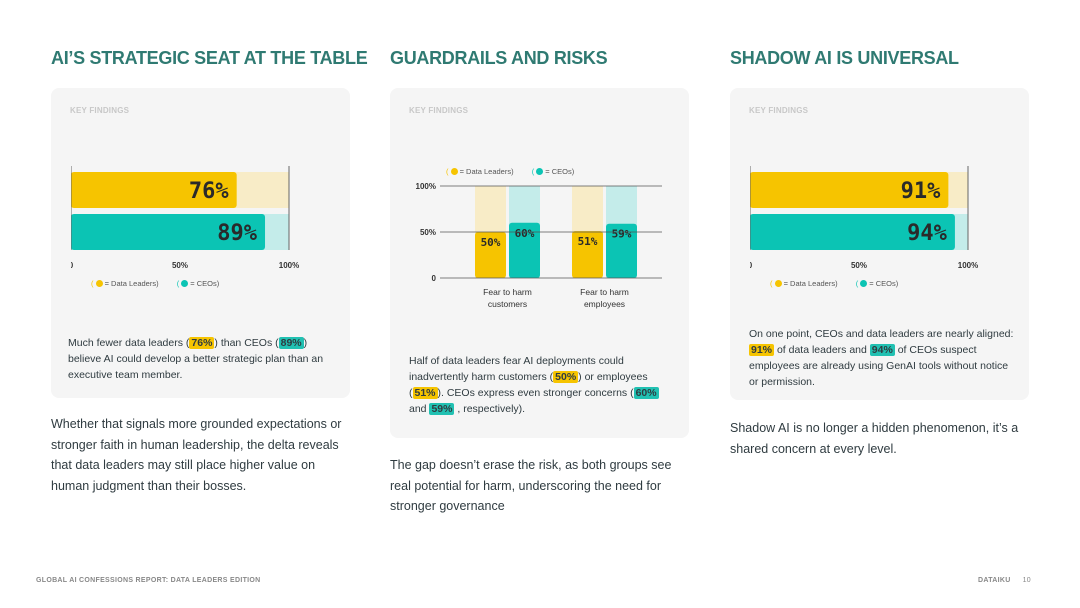 This screenshot has width=1080, height=608. What do you see at coordinates (442, 409) in the screenshot?
I see `highlight-59: 59%` at bounding box center [442, 409].